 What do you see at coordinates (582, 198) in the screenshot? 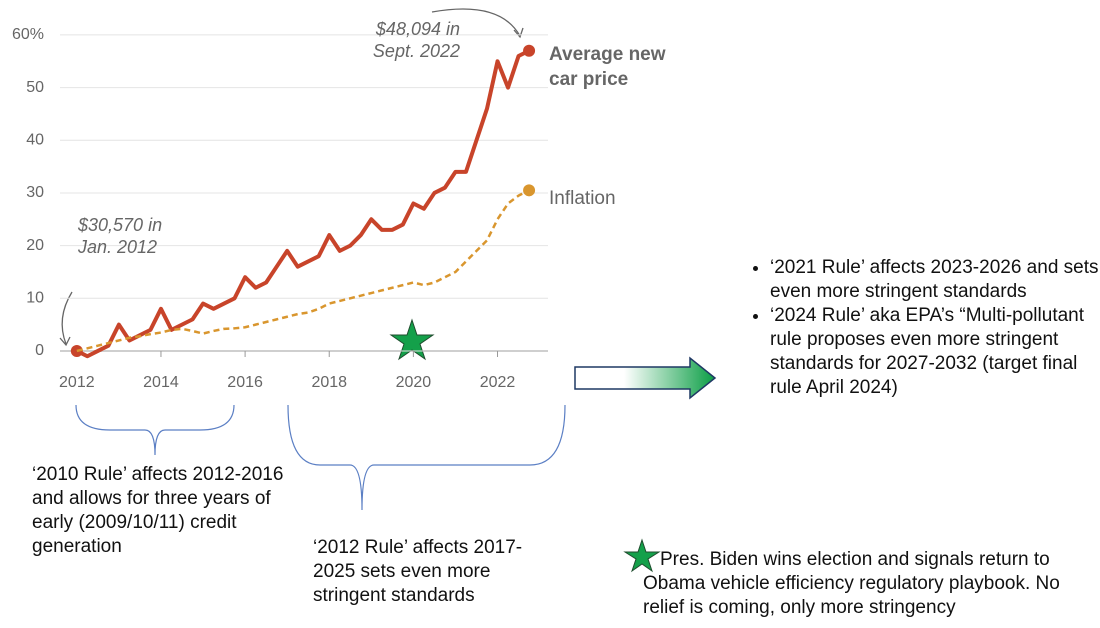
I see `series-label: Inflation` at bounding box center [582, 198].